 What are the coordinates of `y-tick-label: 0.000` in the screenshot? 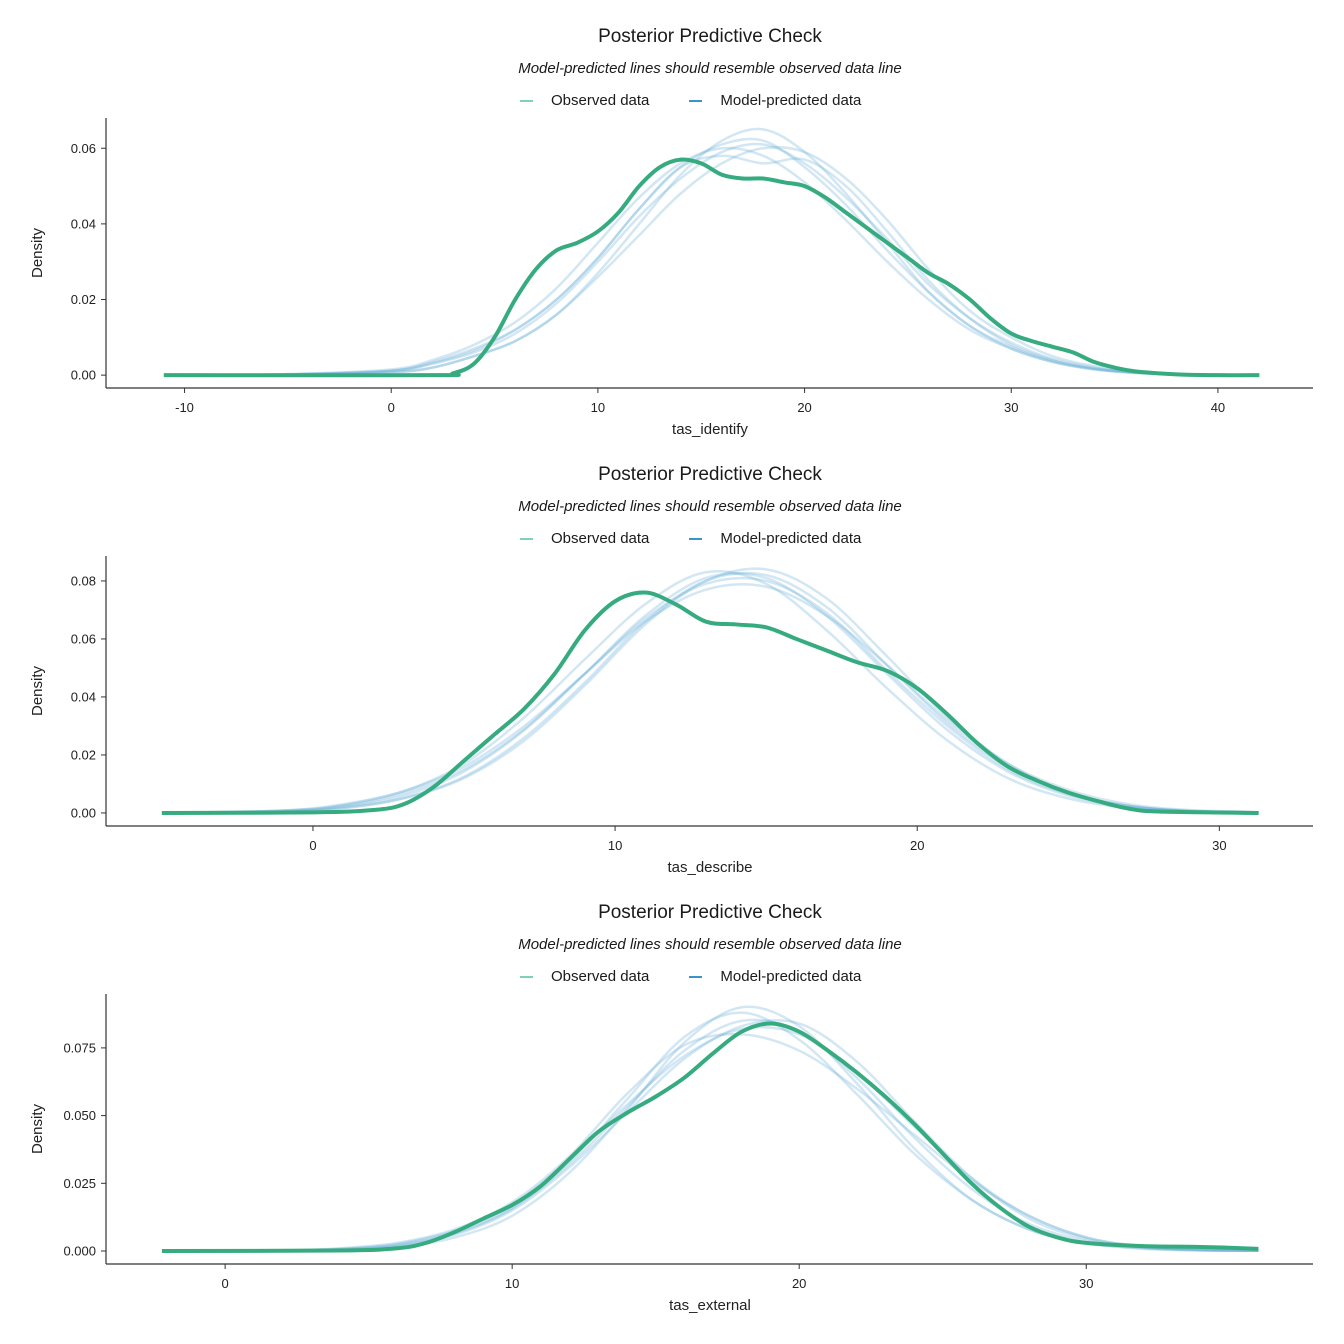 It's located at (79, 1251).